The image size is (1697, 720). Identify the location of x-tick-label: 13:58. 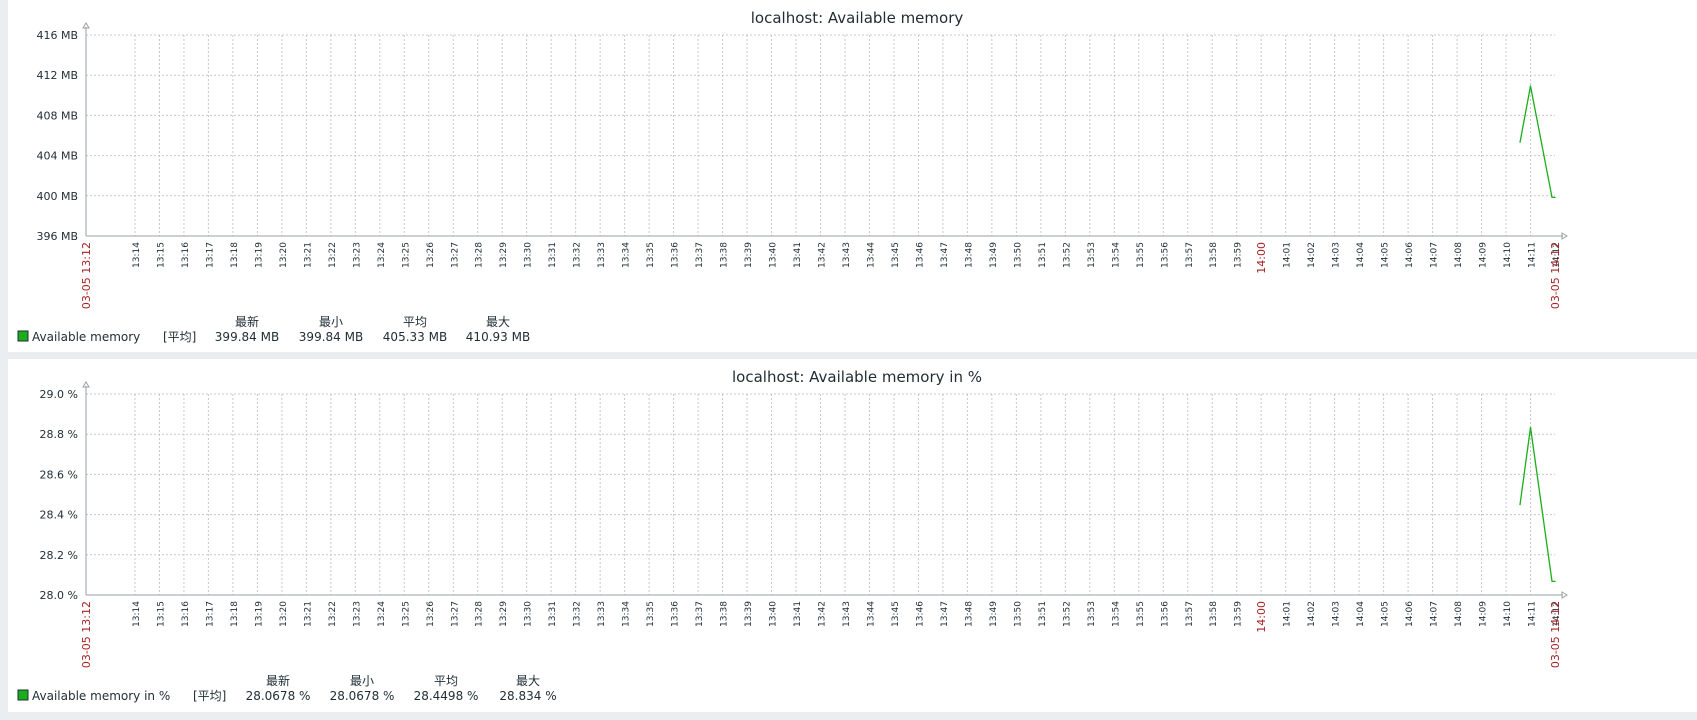
(1214, 614).